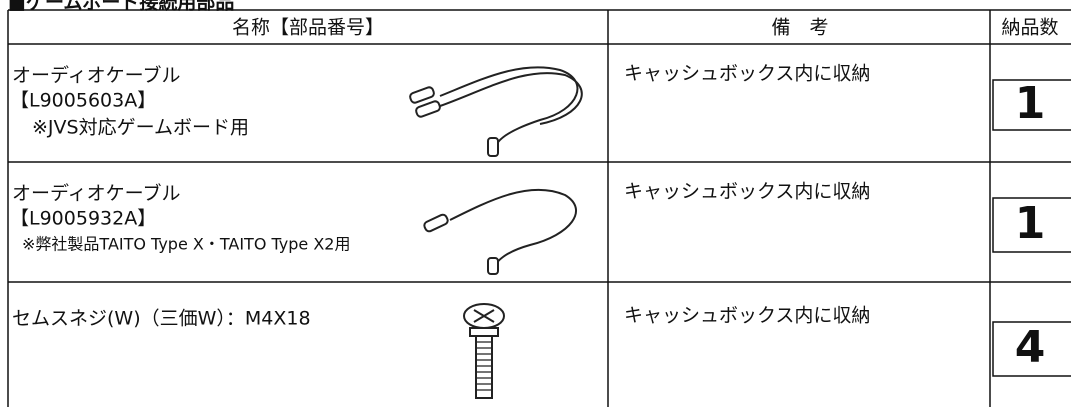  I want to click on quantity: 4, so click(1030, 347).